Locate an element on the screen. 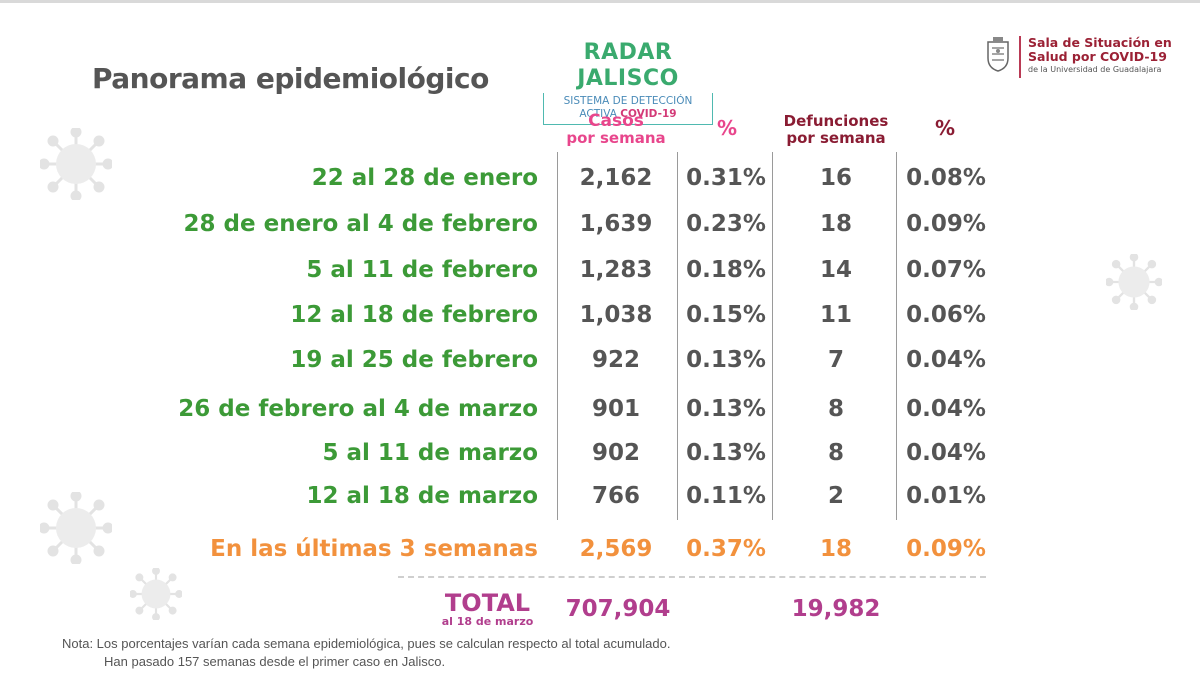  table-row: 22 al 28 de enero 2,162 0.31% 16 0.08% is located at coordinates (600, 178).